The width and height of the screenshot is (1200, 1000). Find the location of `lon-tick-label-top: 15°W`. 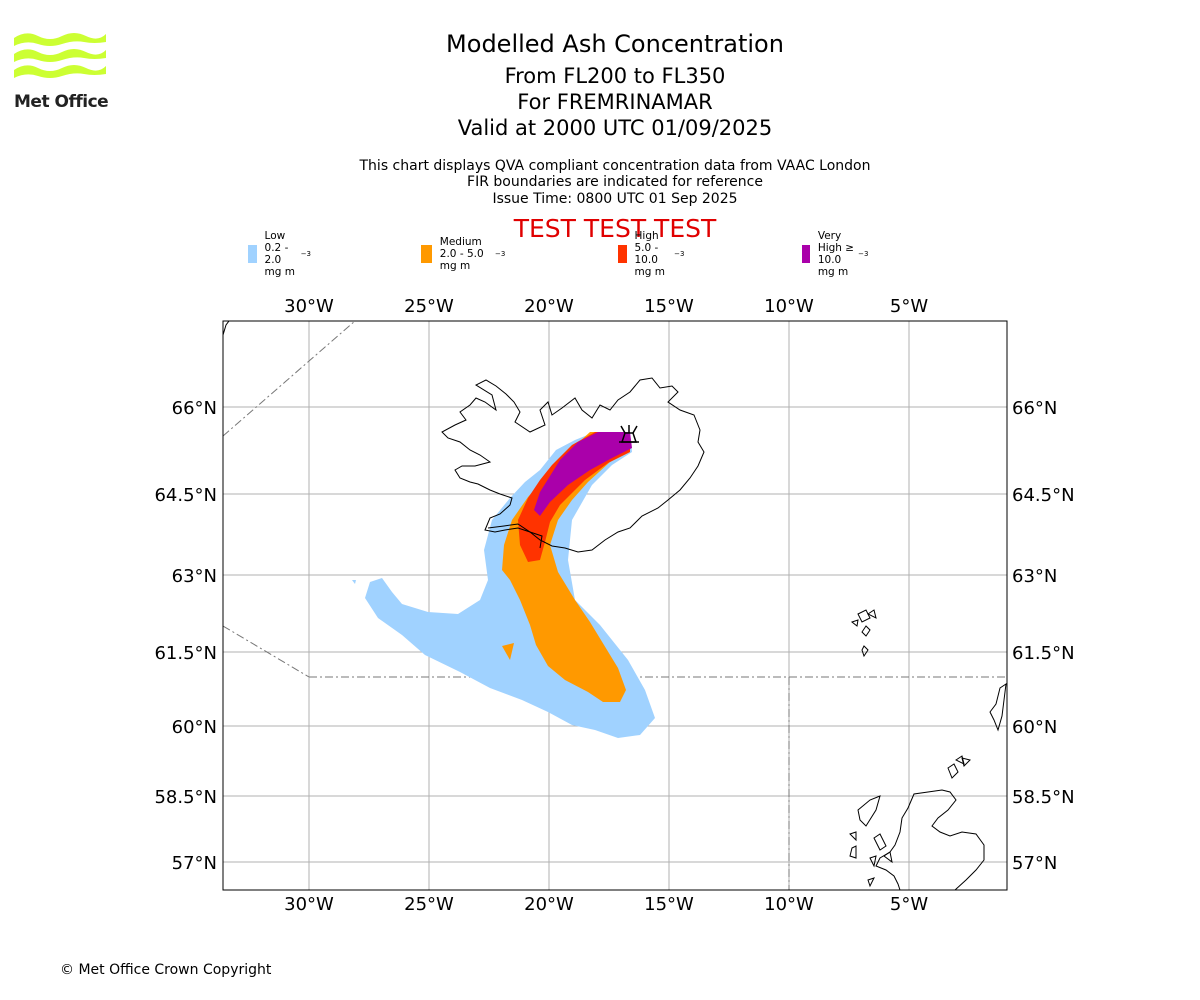

lon-tick-label-top: 15°W is located at coordinates (669, 306).